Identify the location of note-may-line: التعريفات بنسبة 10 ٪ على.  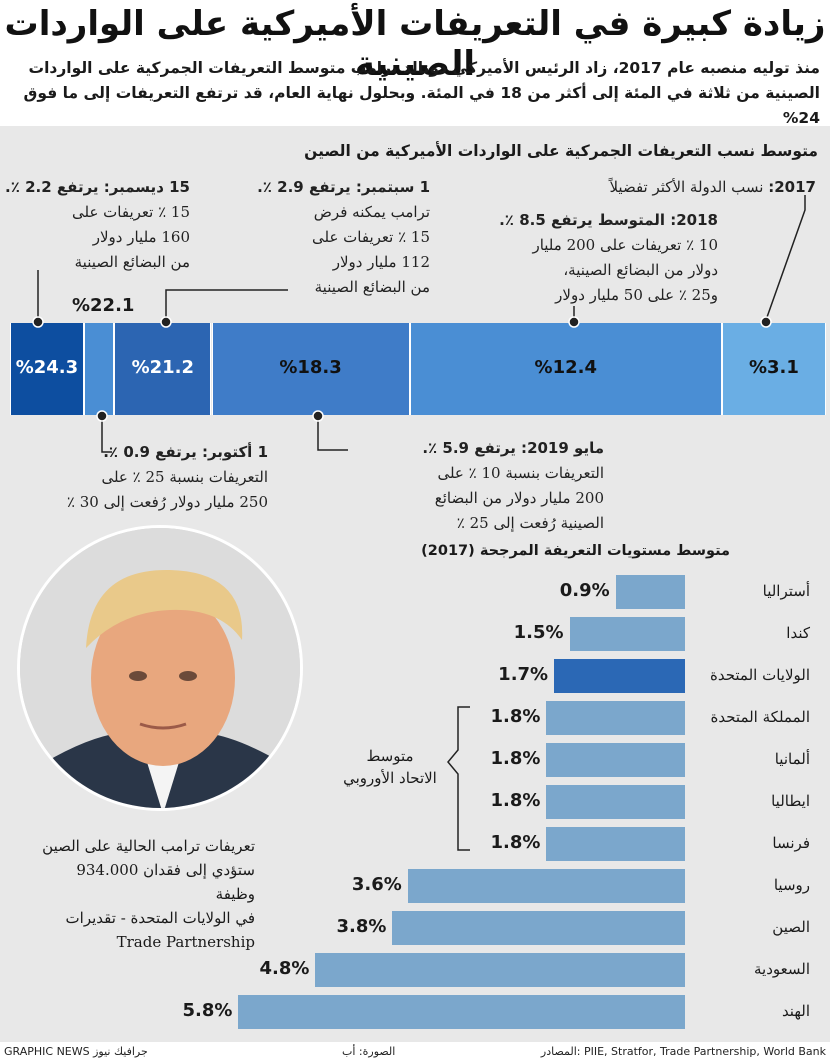
(520, 473).